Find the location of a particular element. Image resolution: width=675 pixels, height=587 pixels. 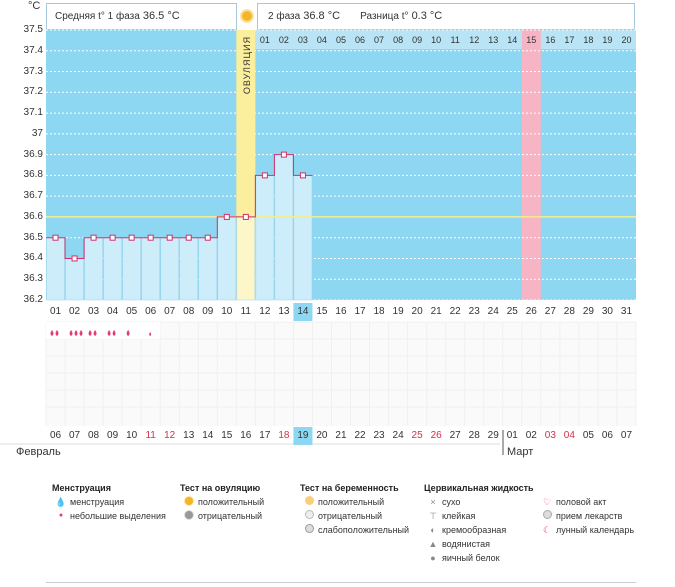

cycle-day-label: 21 is located at coordinates (436, 311).